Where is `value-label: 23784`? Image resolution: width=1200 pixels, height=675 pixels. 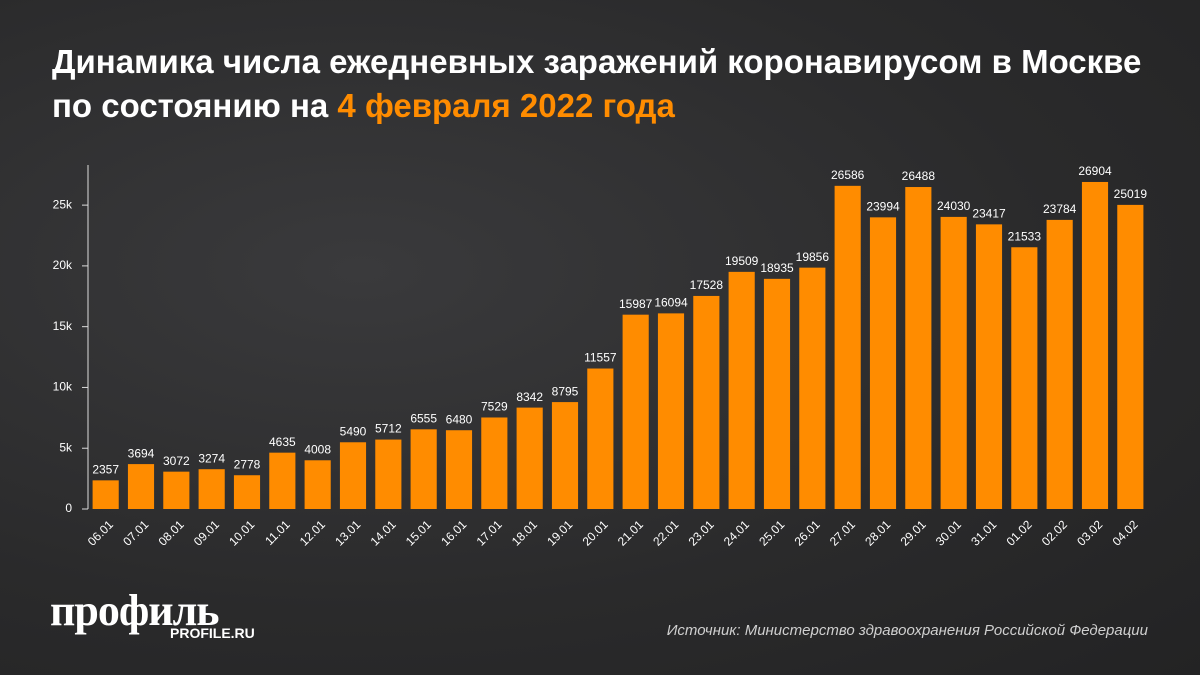 value-label: 23784 is located at coordinates (1060, 209).